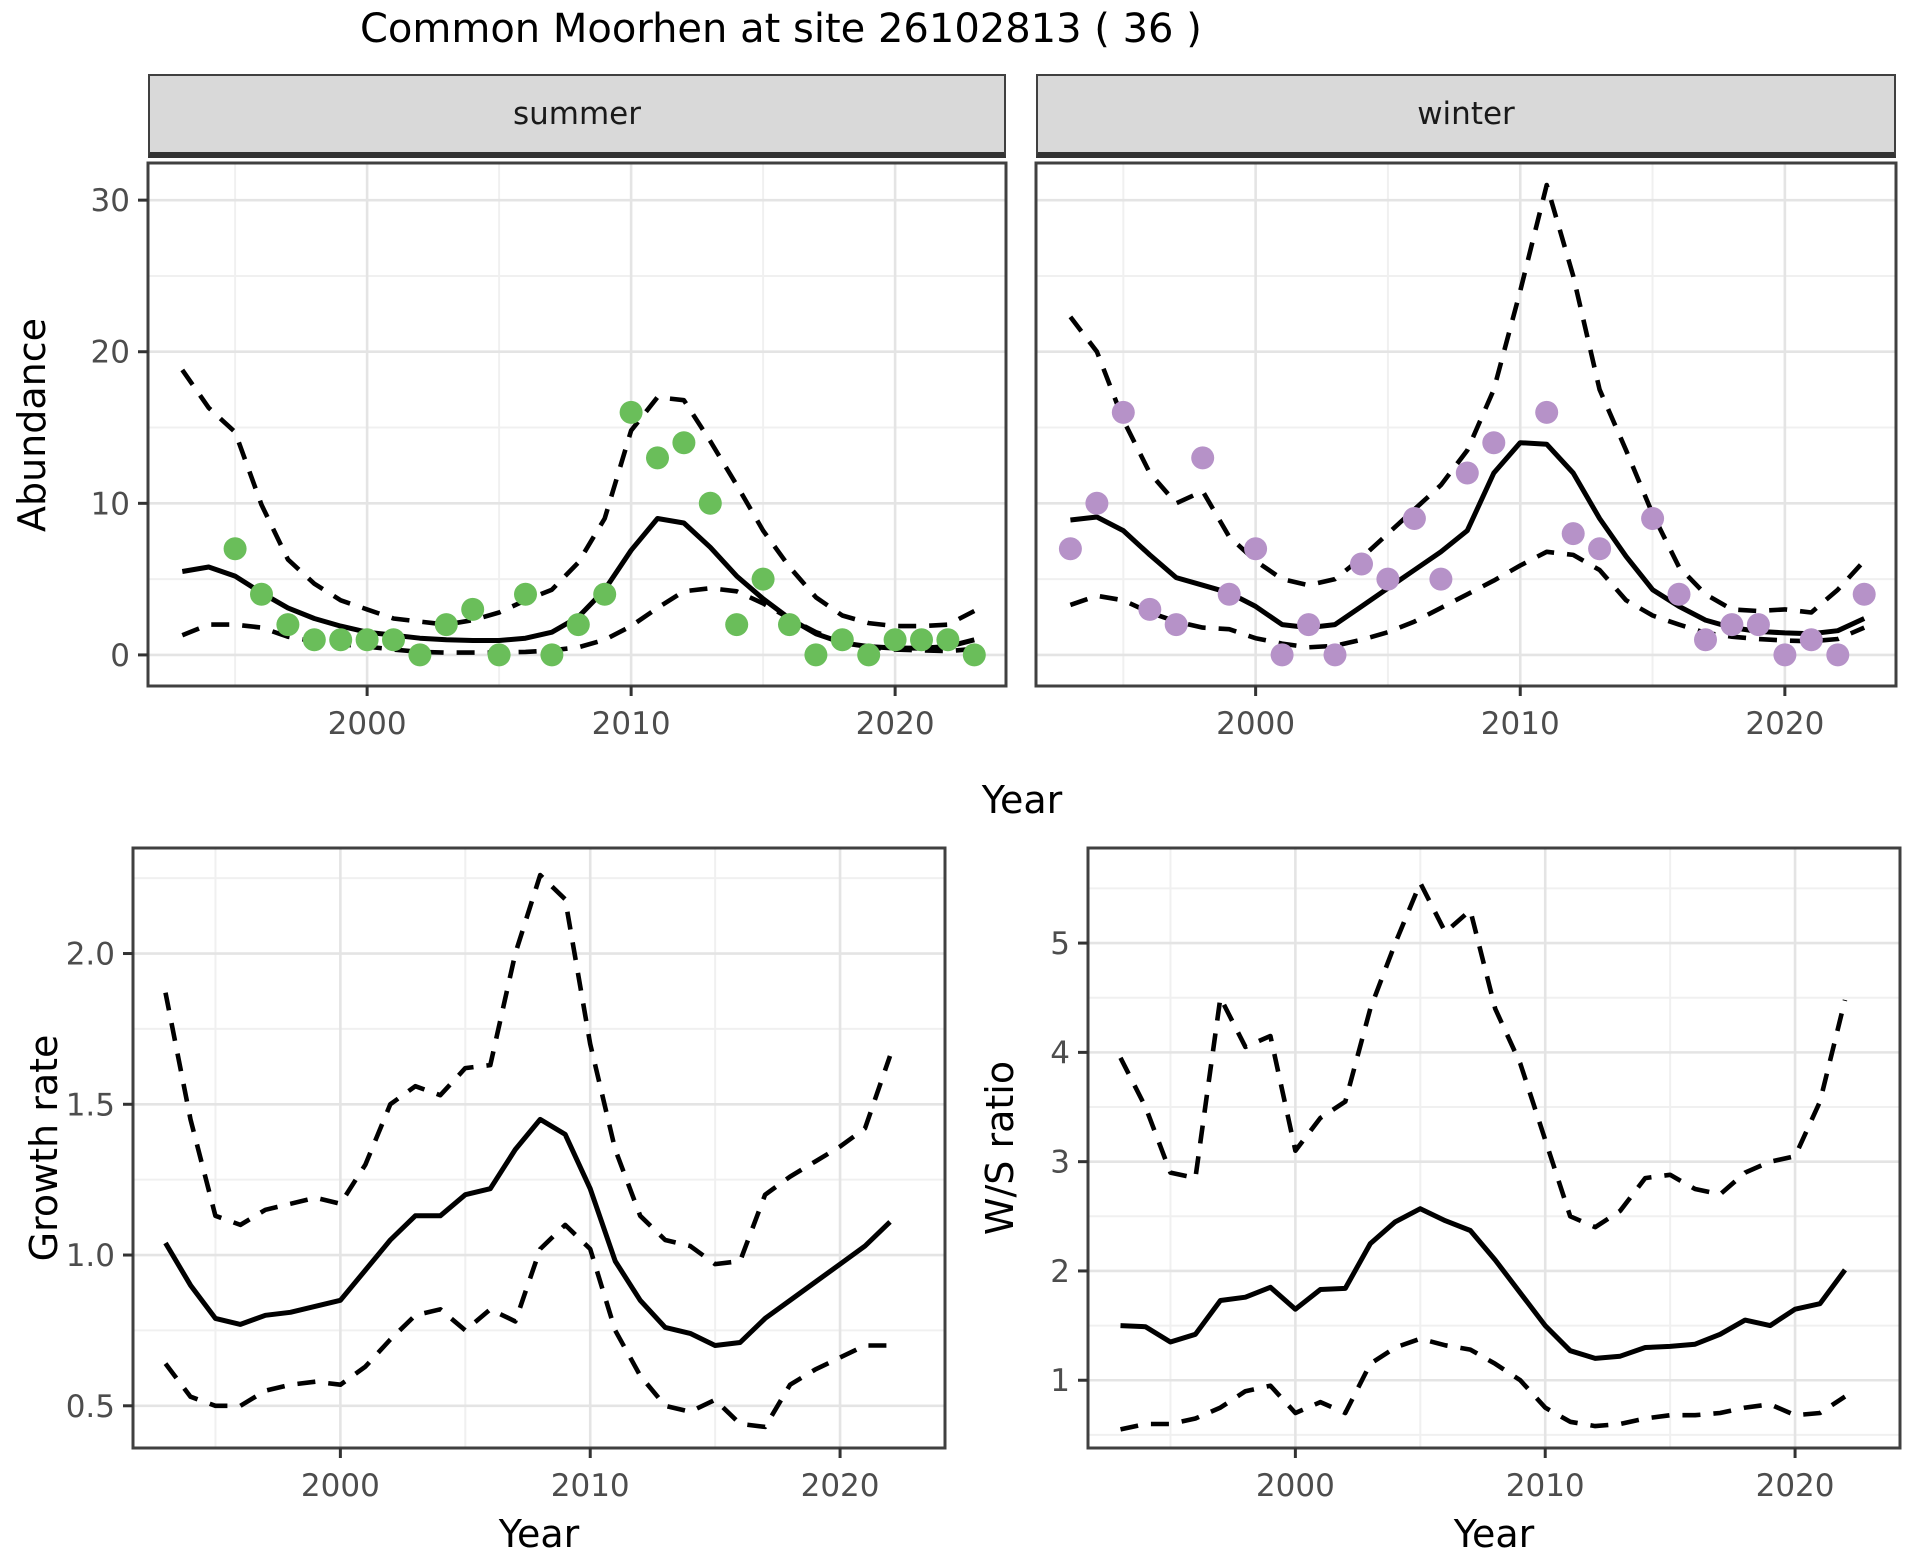 The image size is (1920, 1560). Describe the element at coordinates (1483, 1384) in the screenshot. I see `ws-lower_ci-line` at that location.